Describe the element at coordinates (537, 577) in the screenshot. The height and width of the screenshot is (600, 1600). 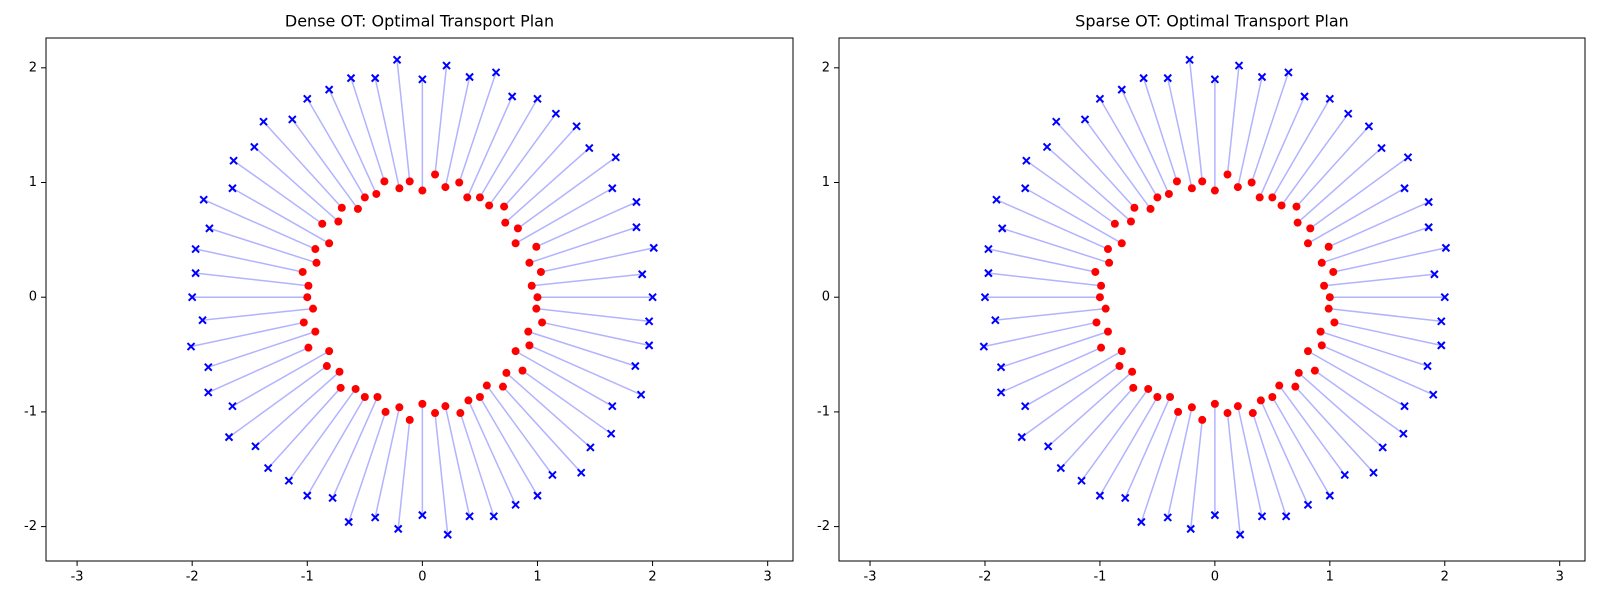
I see `x-tick-label: 1` at that location.